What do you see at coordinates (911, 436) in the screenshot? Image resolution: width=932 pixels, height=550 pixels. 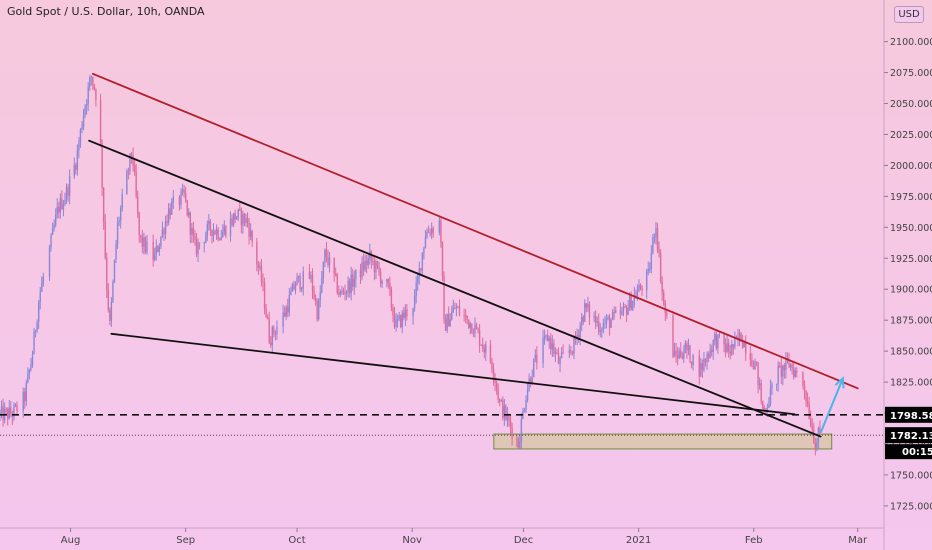 I see `last-price-tag: 1782.135` at bounding box center [911, 436].